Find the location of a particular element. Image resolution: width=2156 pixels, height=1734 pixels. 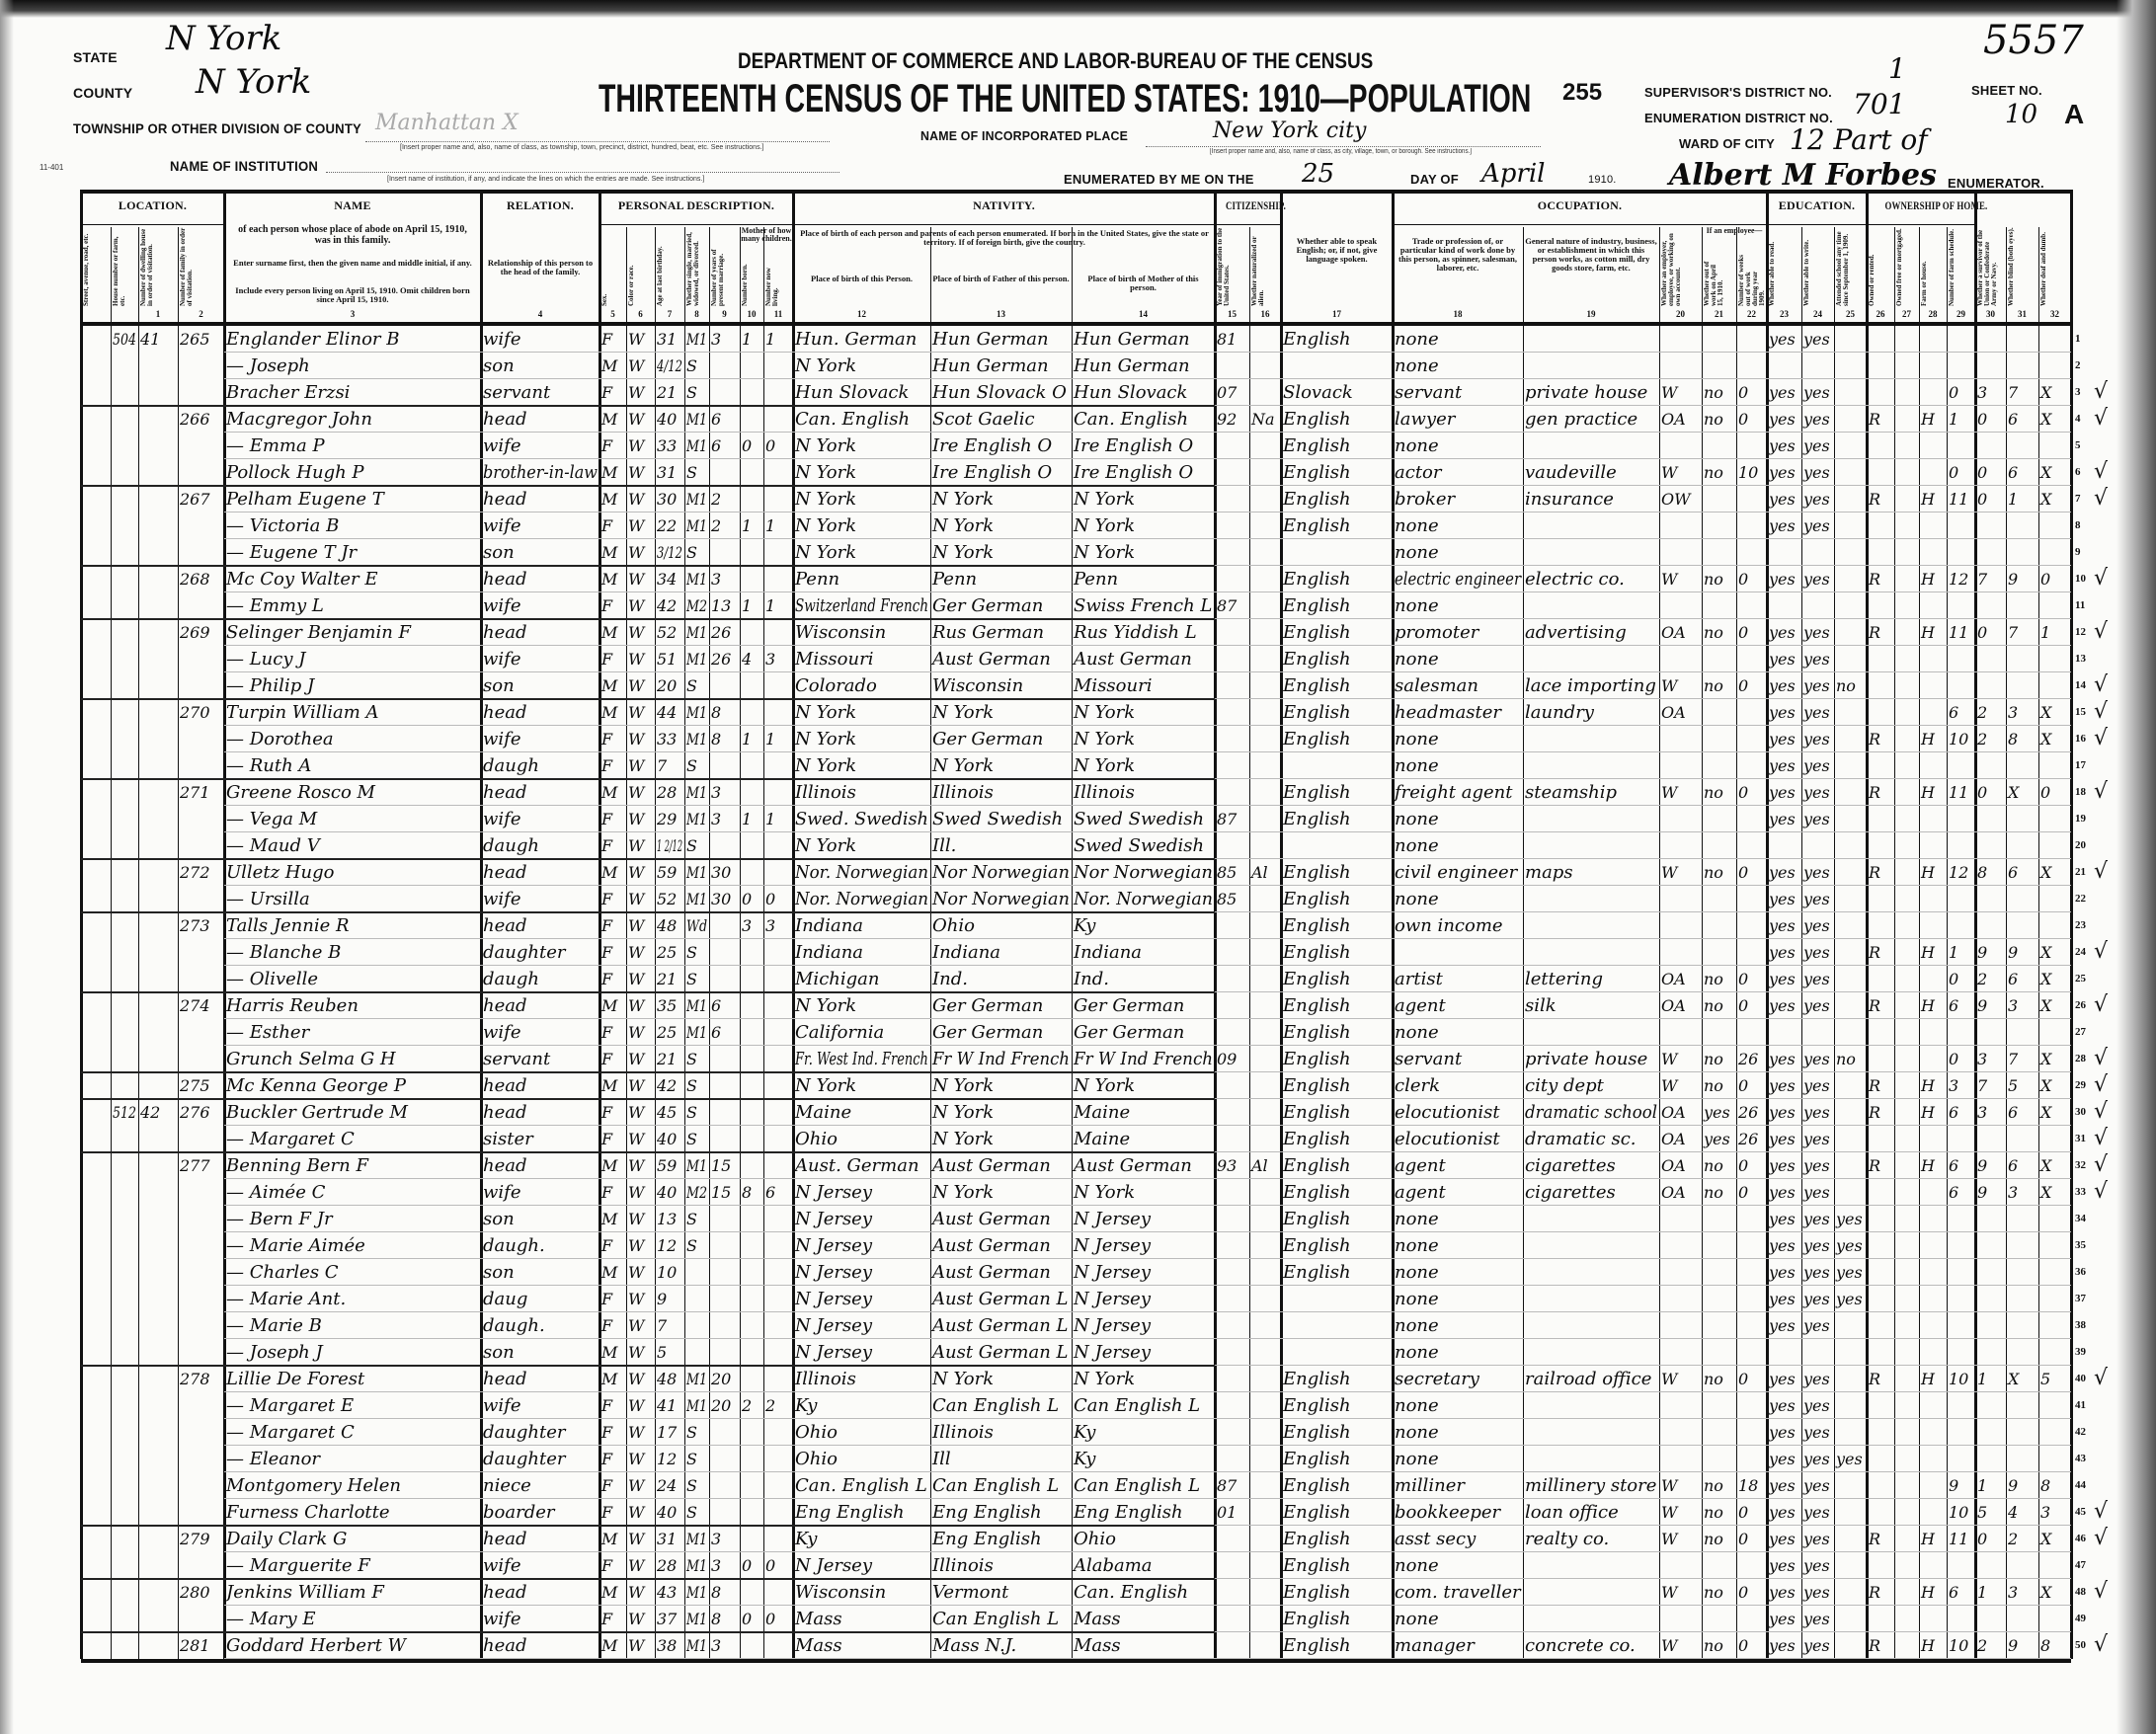

cell-trade: artist is located at coordinates (1419, 979).